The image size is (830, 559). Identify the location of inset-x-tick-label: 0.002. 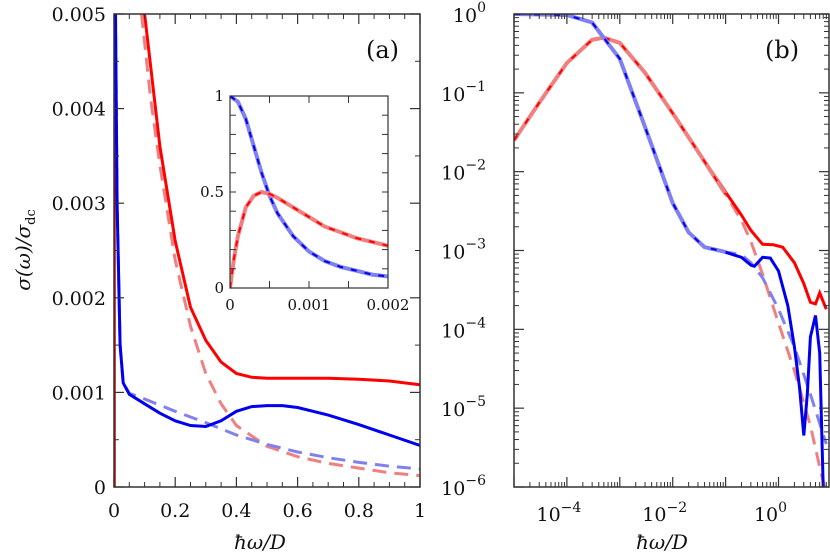
(388, 305).